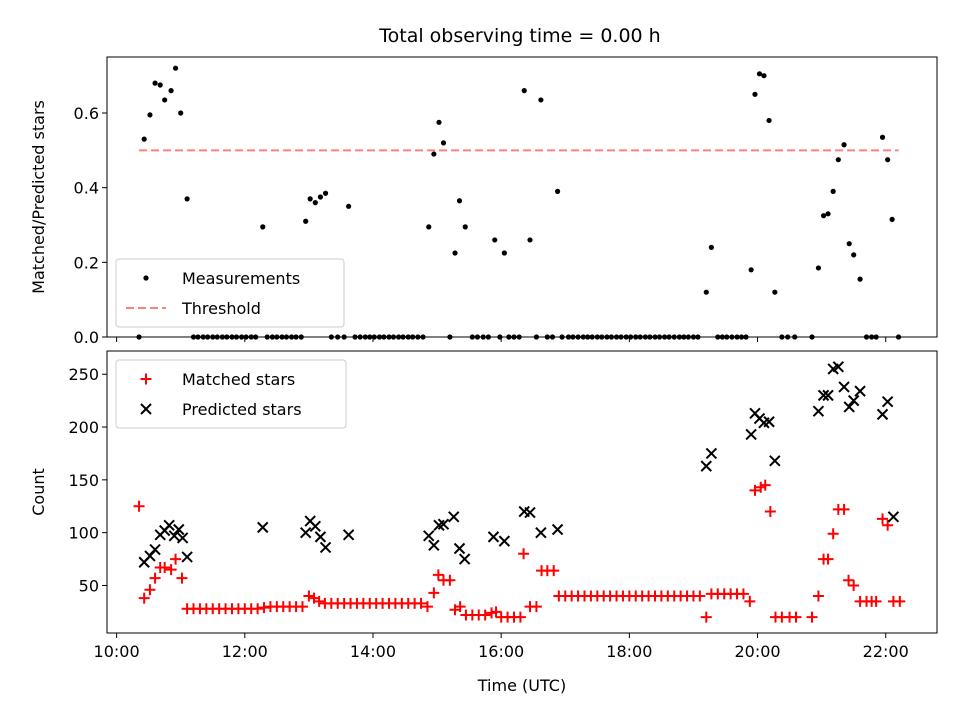 This screenshot has width=960, height=720. I want to click on bottom-panel-y-axis-label: Count, so click(38, 492).